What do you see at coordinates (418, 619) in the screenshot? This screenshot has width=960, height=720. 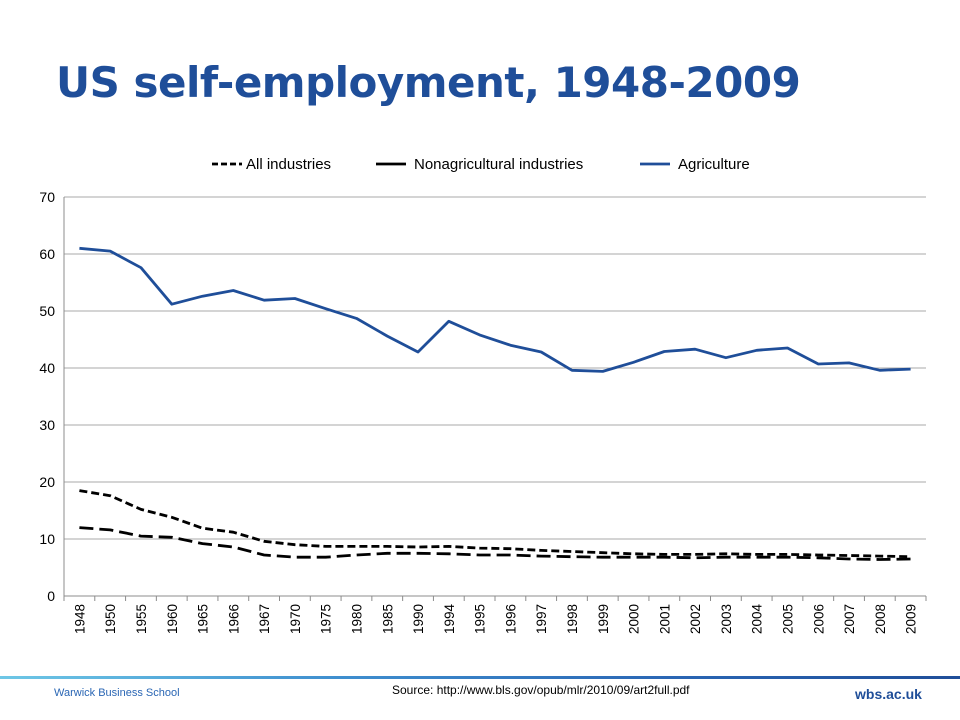 I see `x-tick-label-1990: 1990` at bounding box center [418, 619].